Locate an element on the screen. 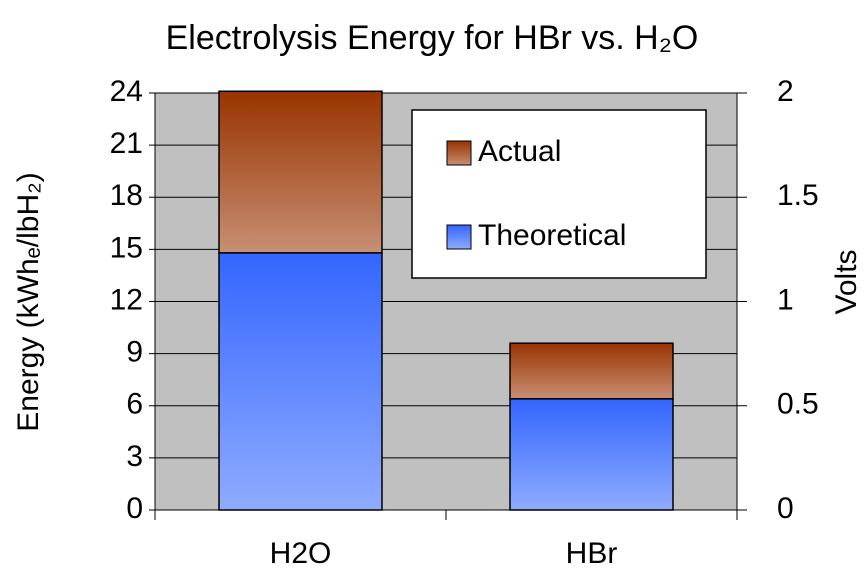  y2-tick-label: 0.5 is located at coordinates (798, 404).